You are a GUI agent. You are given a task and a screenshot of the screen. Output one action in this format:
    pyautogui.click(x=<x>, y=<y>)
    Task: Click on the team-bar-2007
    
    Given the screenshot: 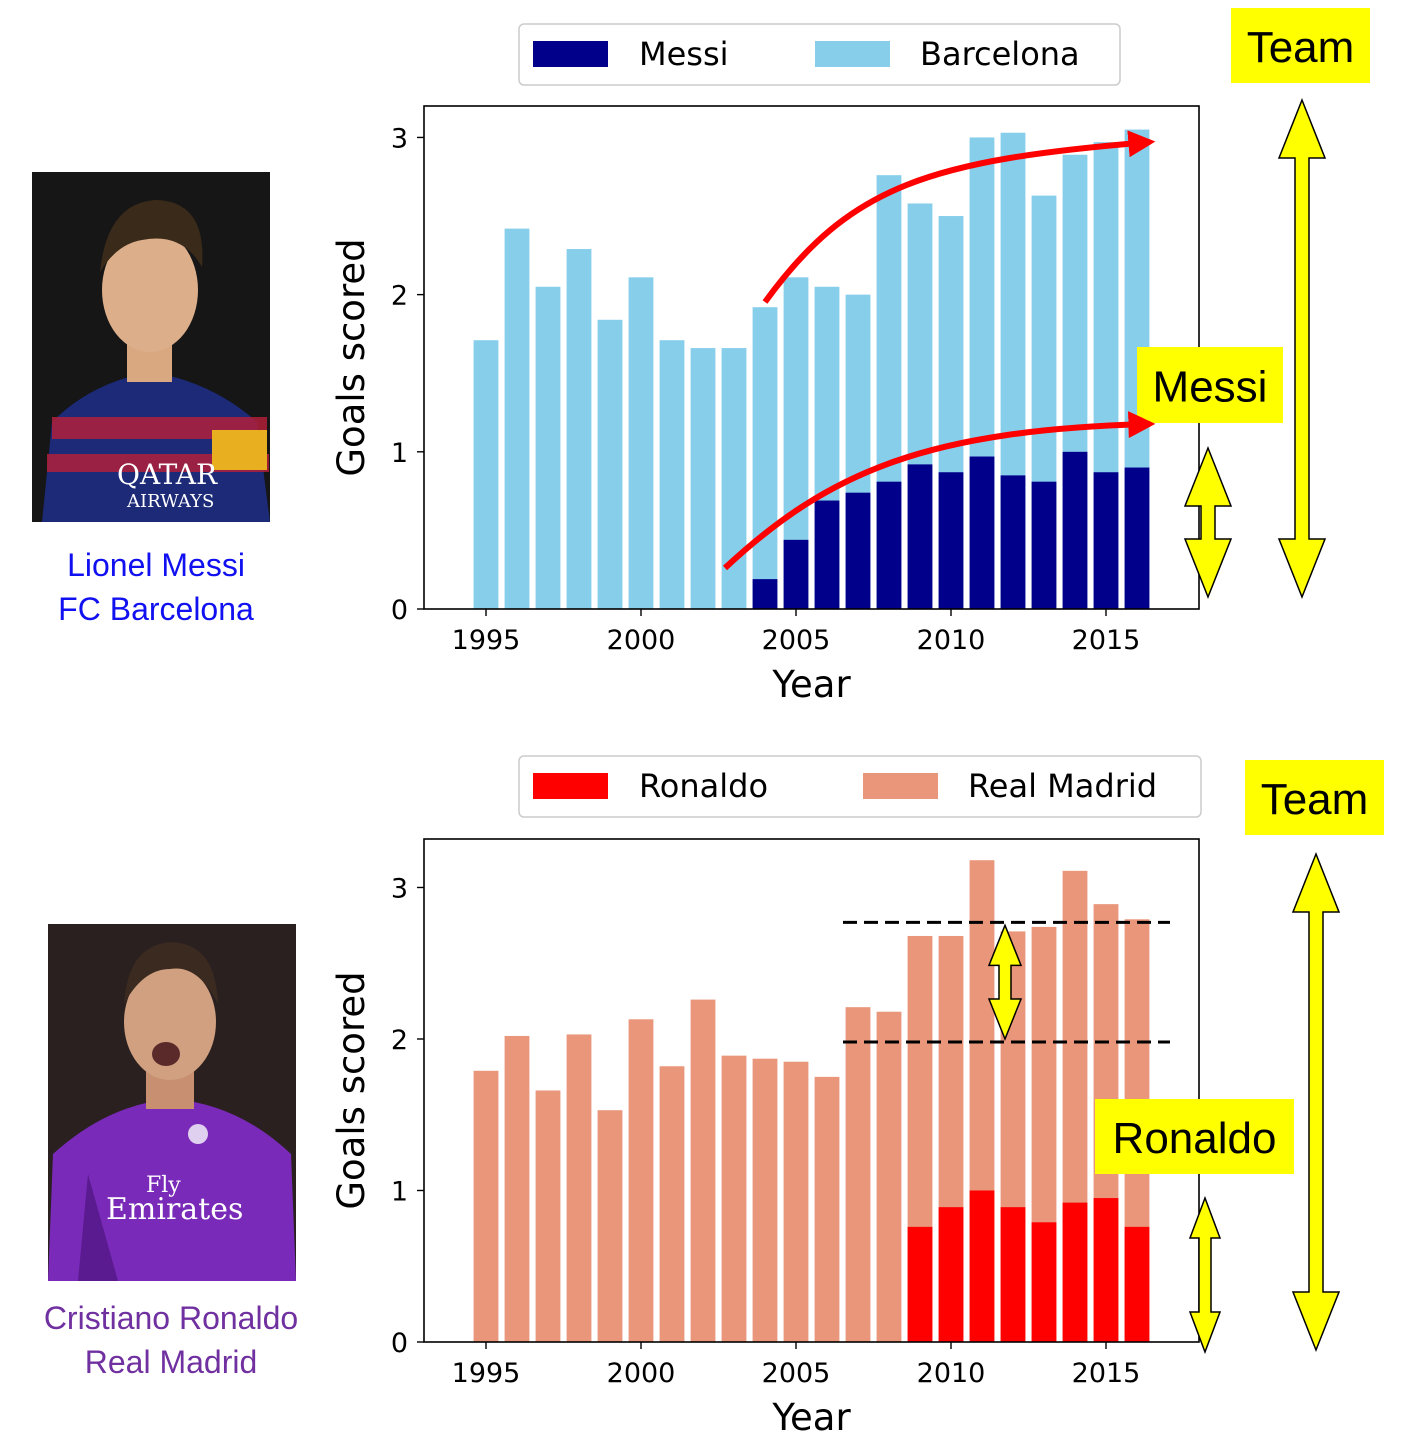 What is the action you would take?
    pyautogui.click(x=858, y=1174)
    